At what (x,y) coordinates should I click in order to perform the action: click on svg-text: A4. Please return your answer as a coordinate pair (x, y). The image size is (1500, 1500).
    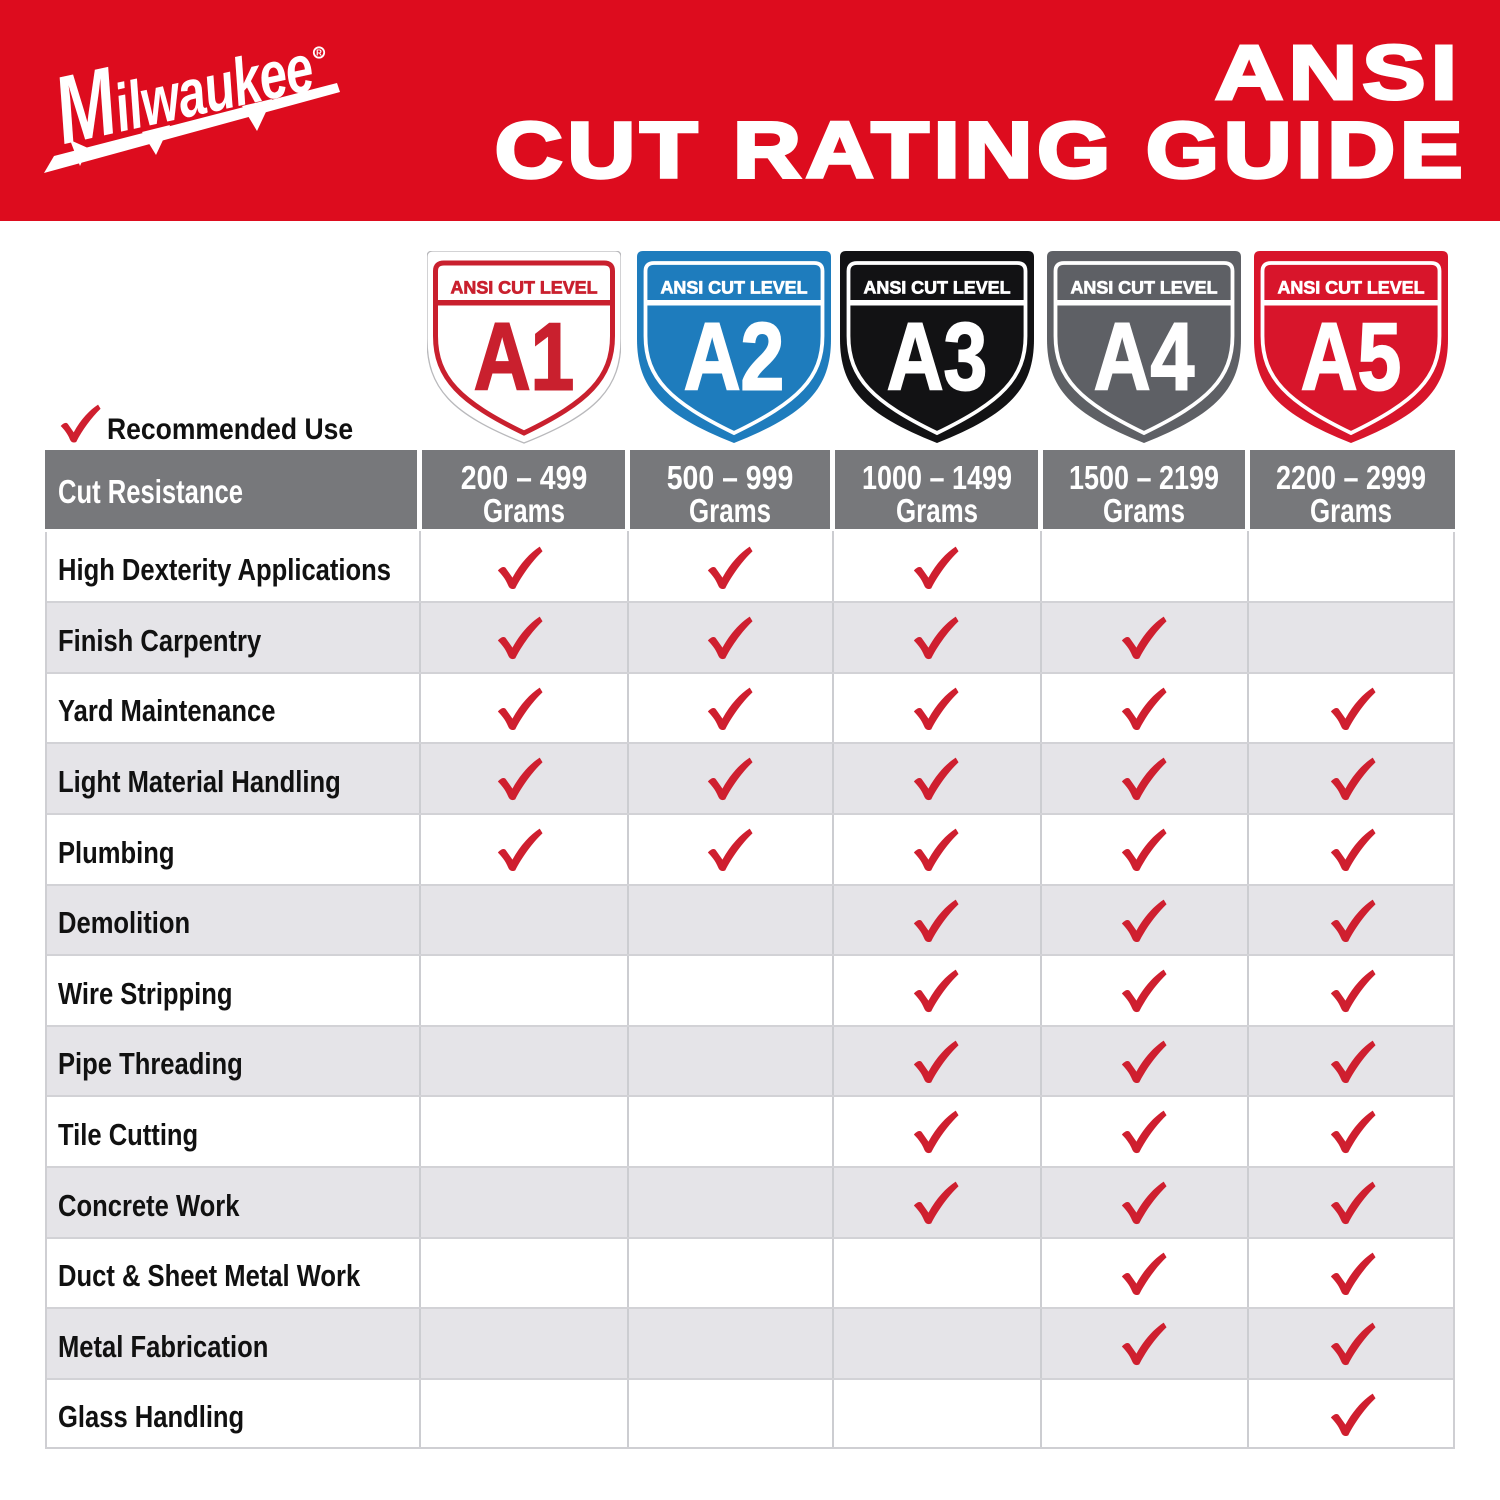
    Looking at the image, I should click on (1144, 356).